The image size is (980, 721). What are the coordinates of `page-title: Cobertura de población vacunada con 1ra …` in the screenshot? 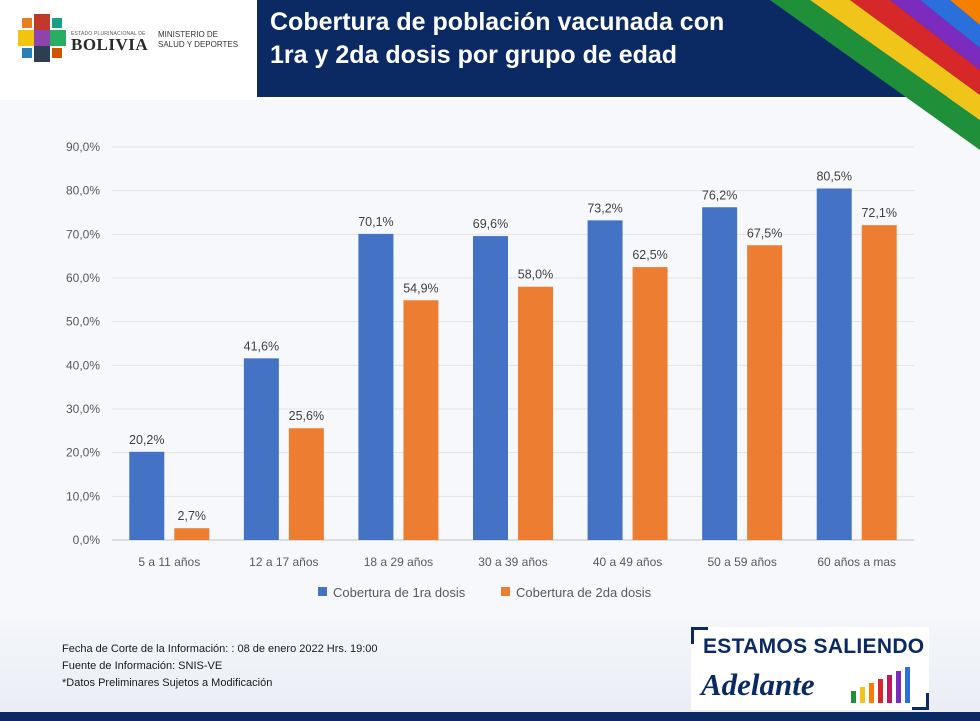 It's located at (530, 39).